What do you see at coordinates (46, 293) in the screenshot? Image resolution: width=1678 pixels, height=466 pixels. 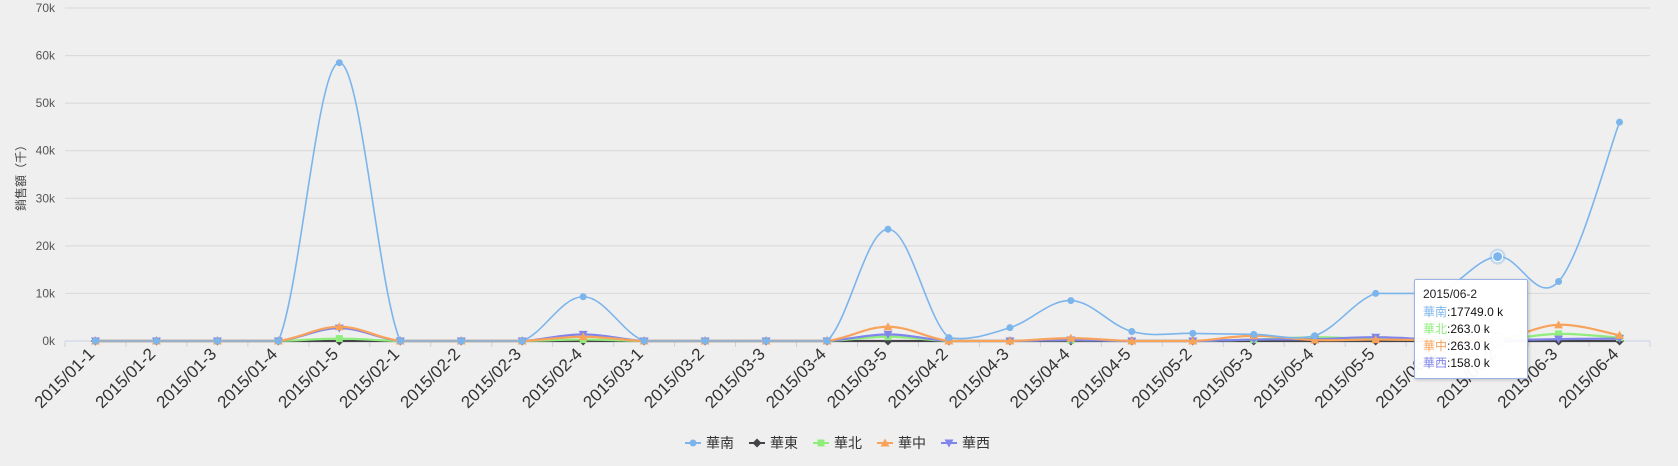 I see `y-tick-label: 10k` at bounding box center [46, 293].